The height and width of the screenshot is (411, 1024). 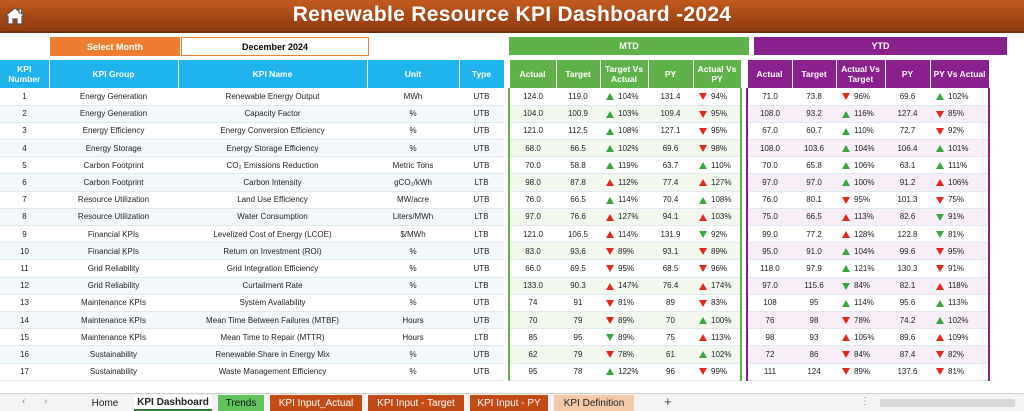 What do you see at coordinates (864, 251) in the screenshot?
I see `ytd-actual-vs-target: 104%` at bounding box center [864, 251].